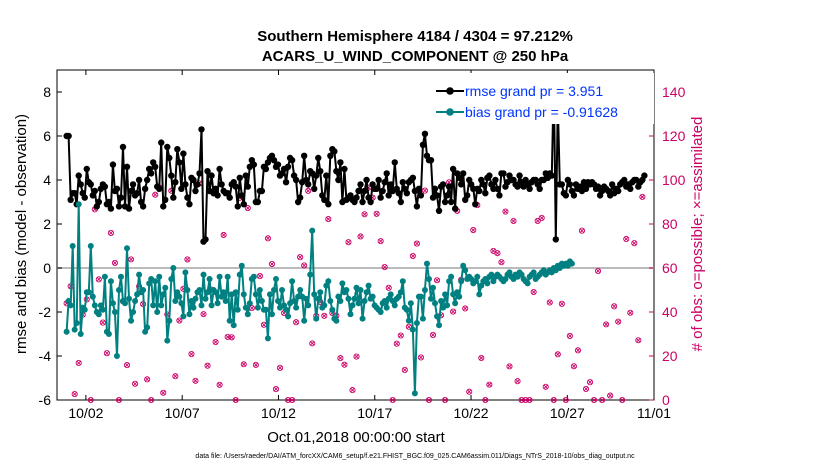  What do you see at coordinates (47, 92) in the screenshot?
I see `y-left-tick-label: 8` at bounding box center [47, 92].